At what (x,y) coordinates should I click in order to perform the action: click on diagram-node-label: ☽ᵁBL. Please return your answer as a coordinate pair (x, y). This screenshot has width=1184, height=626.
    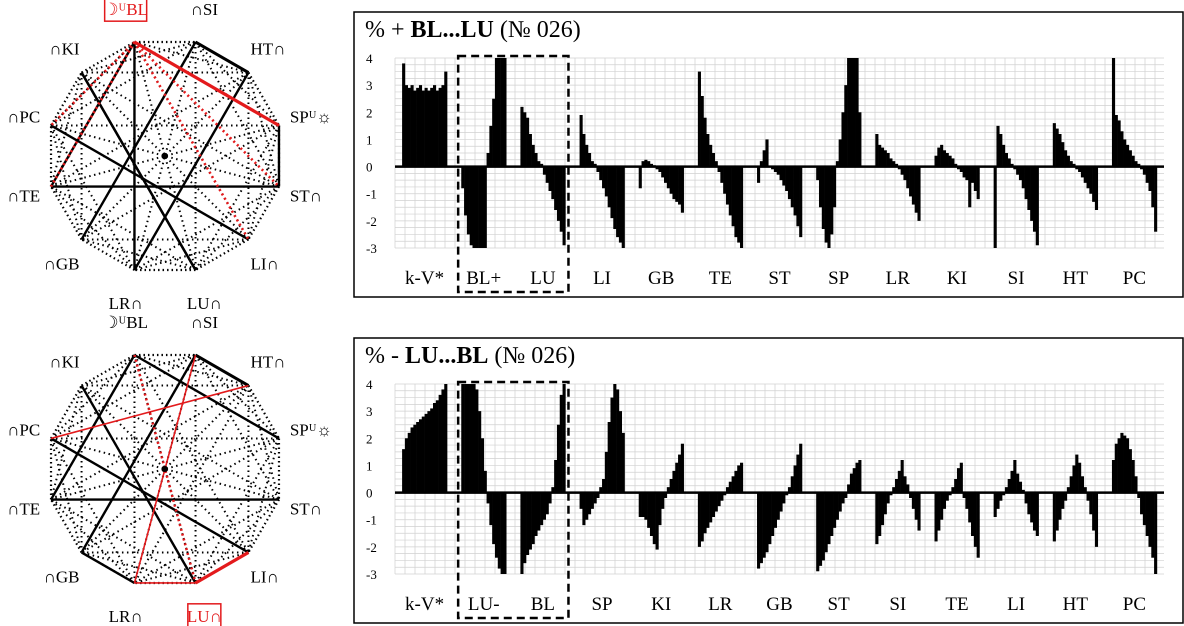
    Looking at the image, I should click on (125, 322).